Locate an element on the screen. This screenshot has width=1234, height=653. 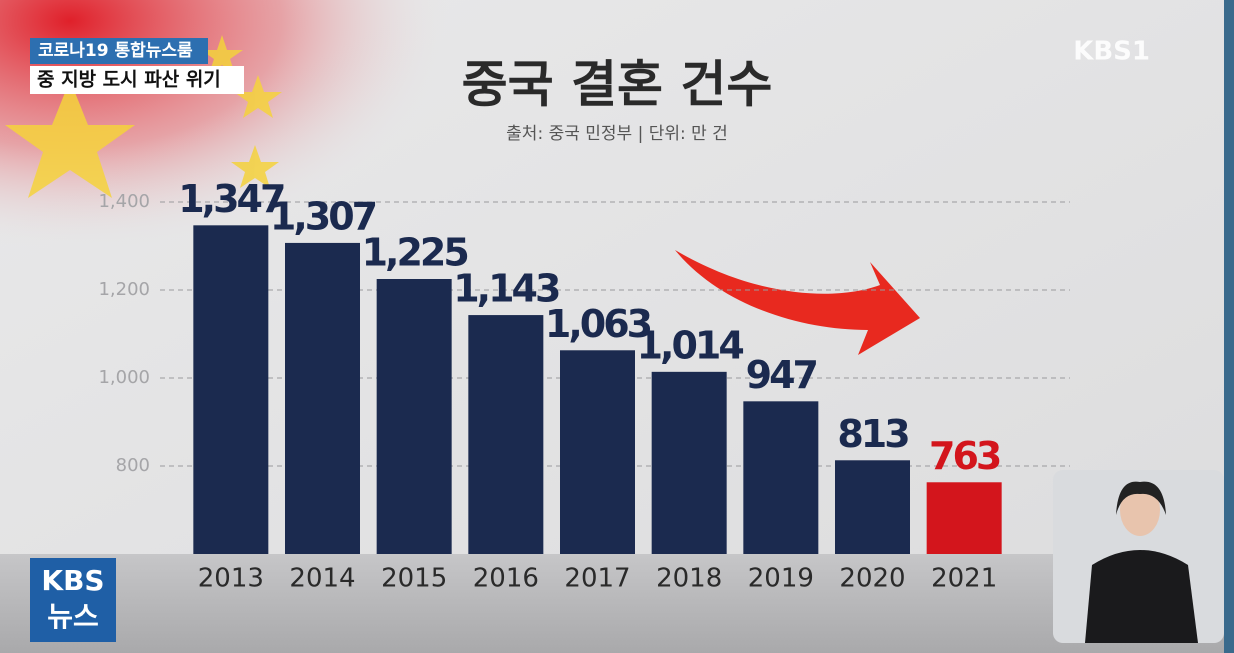
y-tick-label: 1,400 is located at coordinates (124, 201).